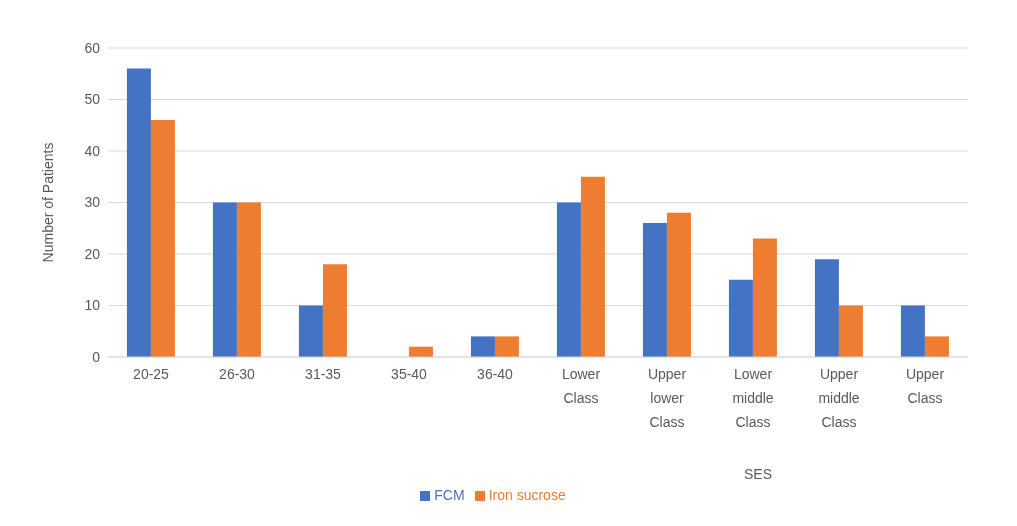 The height and width of the screenshot is (526, 1017). Describe the element at coordinates (92, 99) in the screenshot. I see `y-tick-label: 50` at that location.